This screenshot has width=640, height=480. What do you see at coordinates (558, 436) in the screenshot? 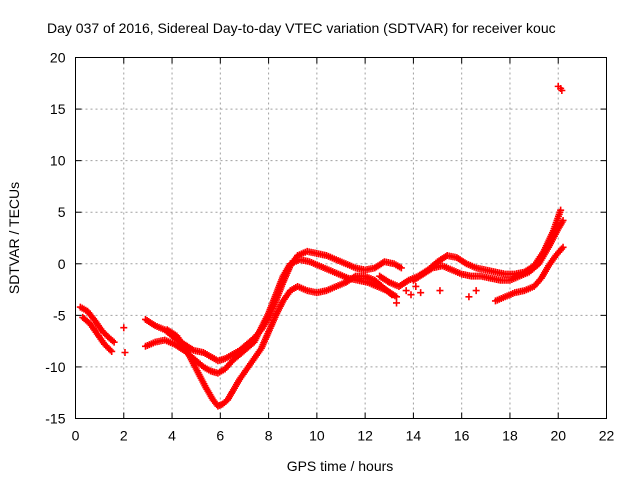
I see `x-tick-label: 20` at bounding box center [558, 436].